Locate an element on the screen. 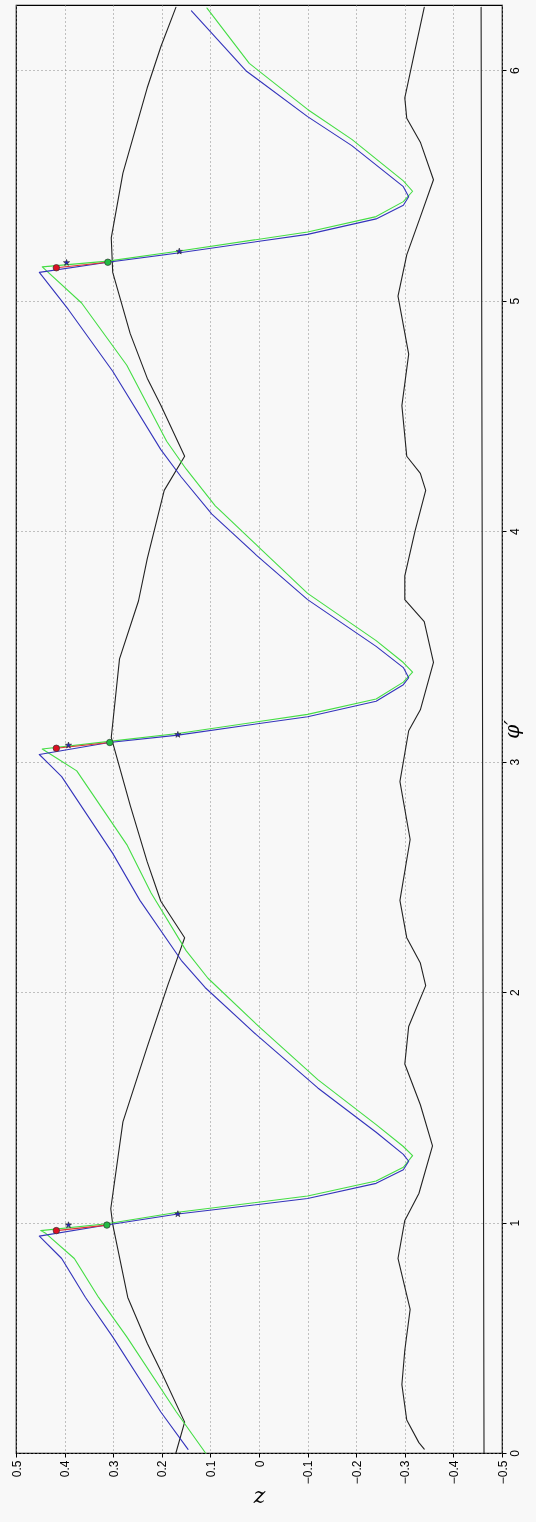 The width and height of the screenshot is (536, 1522). x-axis-title: z is located at coordinates (259, 1496).